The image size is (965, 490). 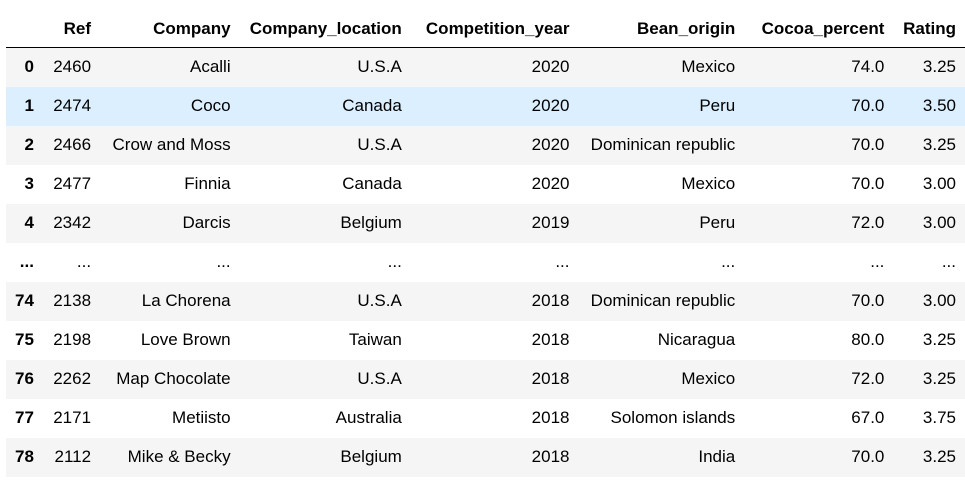 I want to click on column-header: Ref, so click(x=71, y=29).